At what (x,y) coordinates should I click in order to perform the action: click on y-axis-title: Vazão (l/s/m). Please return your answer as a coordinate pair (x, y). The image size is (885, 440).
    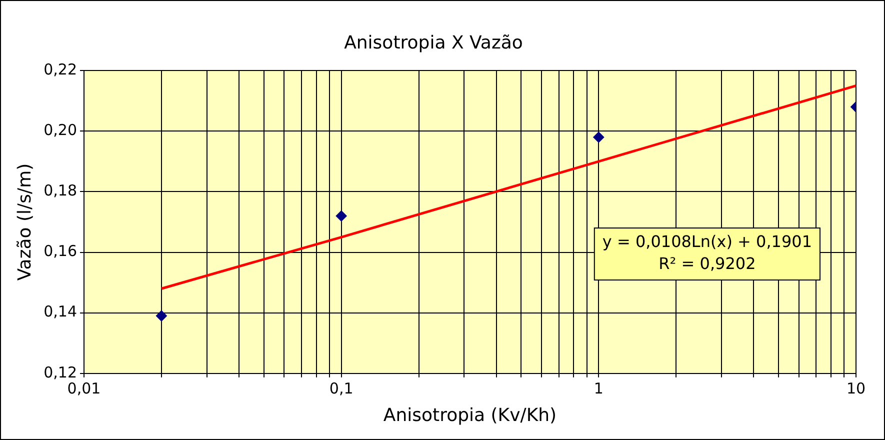
    Looking at the image, I should click on (25, 222).